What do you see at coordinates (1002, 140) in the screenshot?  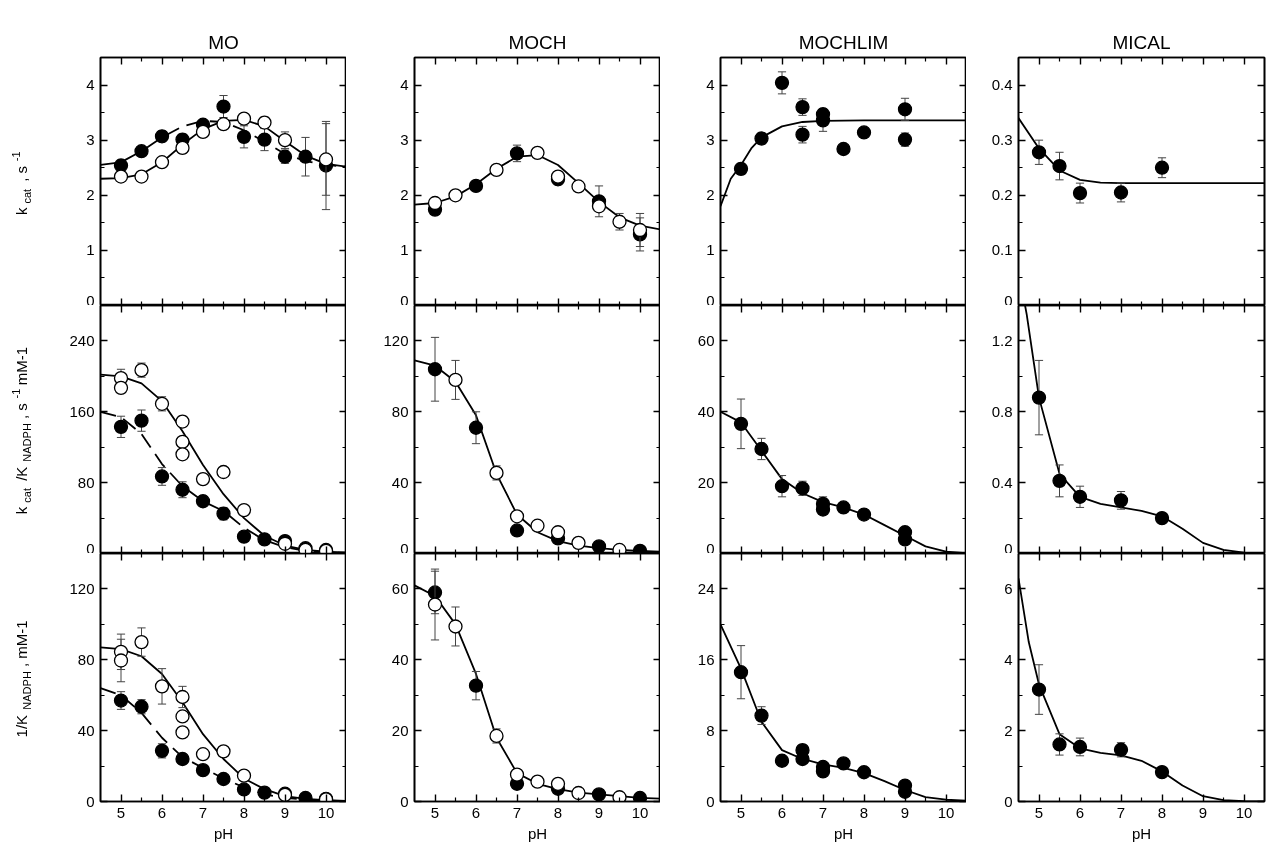 I see `y-tick-label: 0.3` at bounding box center [1002, 140].